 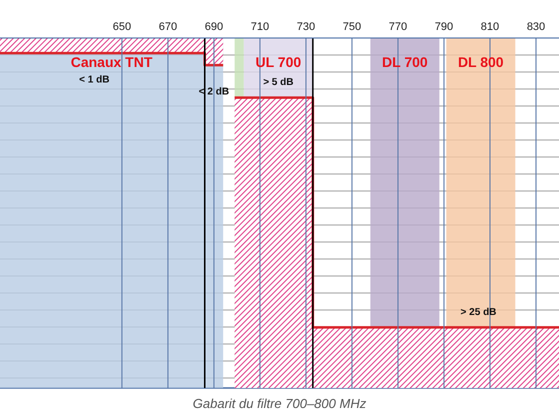 I want to click on x-tick-label: 750, so click(x=352, y=27).